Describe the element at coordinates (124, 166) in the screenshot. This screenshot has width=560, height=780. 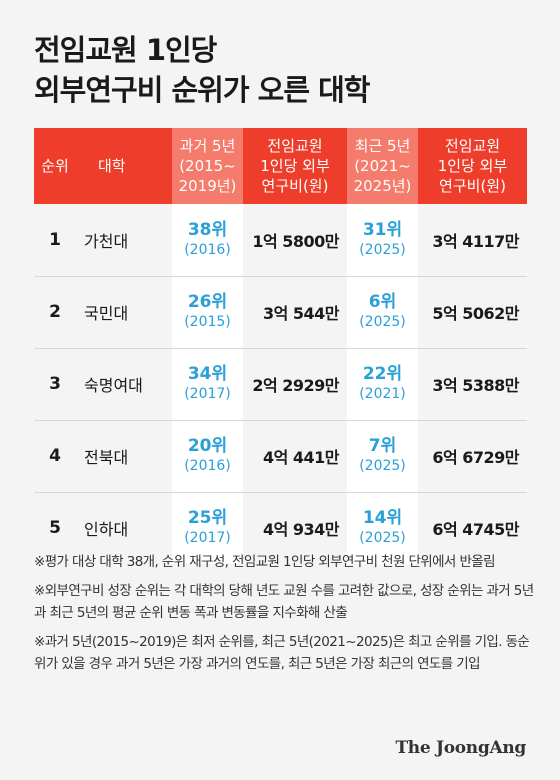
I see `header-university: 대학` at that location.